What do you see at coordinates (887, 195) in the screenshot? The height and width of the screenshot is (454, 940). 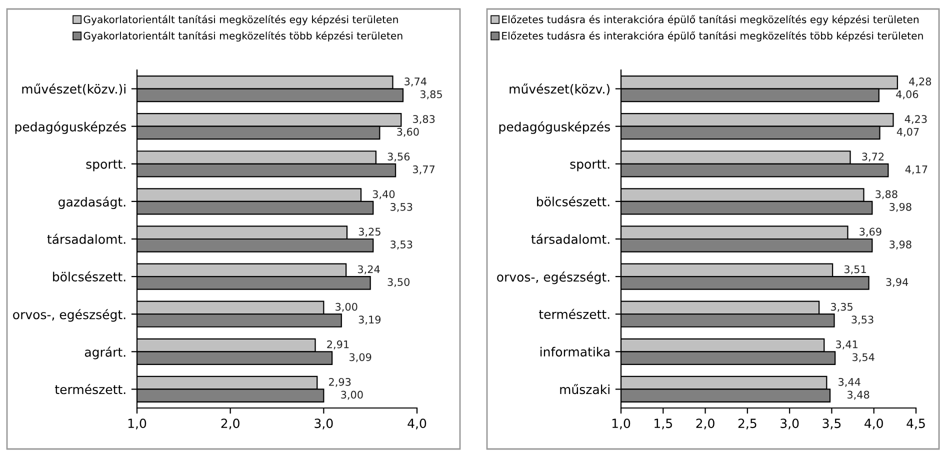 I see `data-label: 3,88` at bounding box center [887, 195].